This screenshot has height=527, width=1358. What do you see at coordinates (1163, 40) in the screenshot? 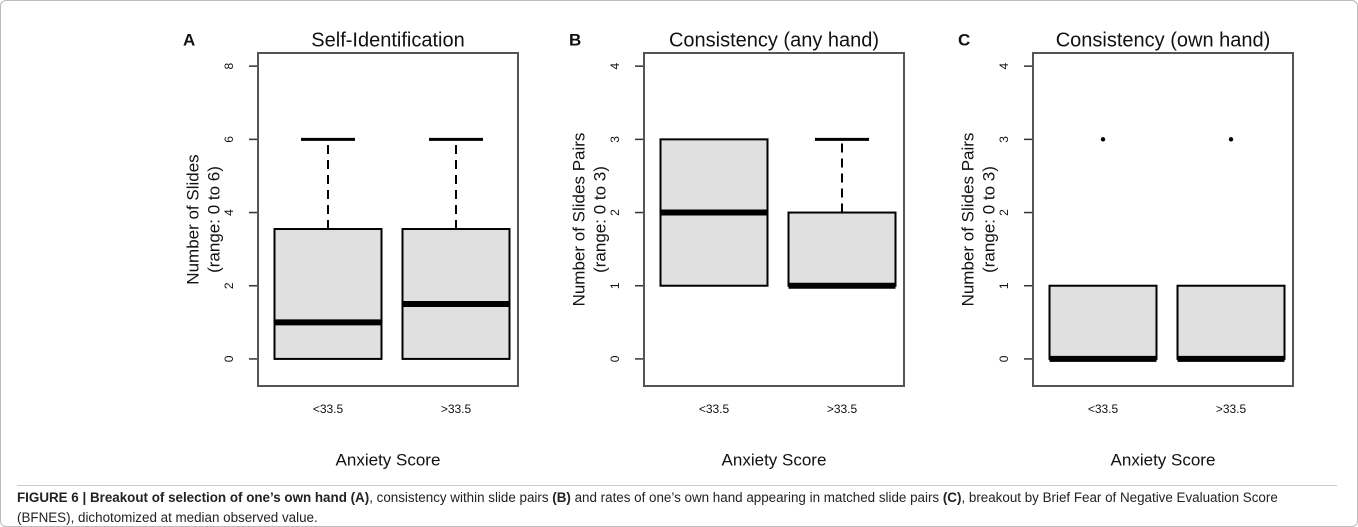
I see `panel-title: Consistency (own hand)` at bounding box center [1163, 40].